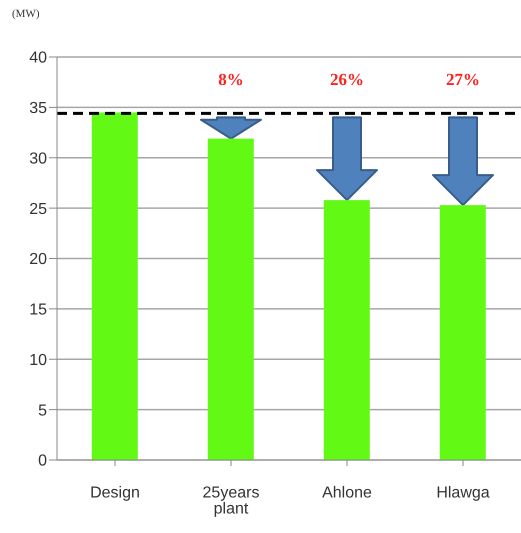 The image size is (521, 533). I want to click on y-tick-label: 5, so click(43, 411).